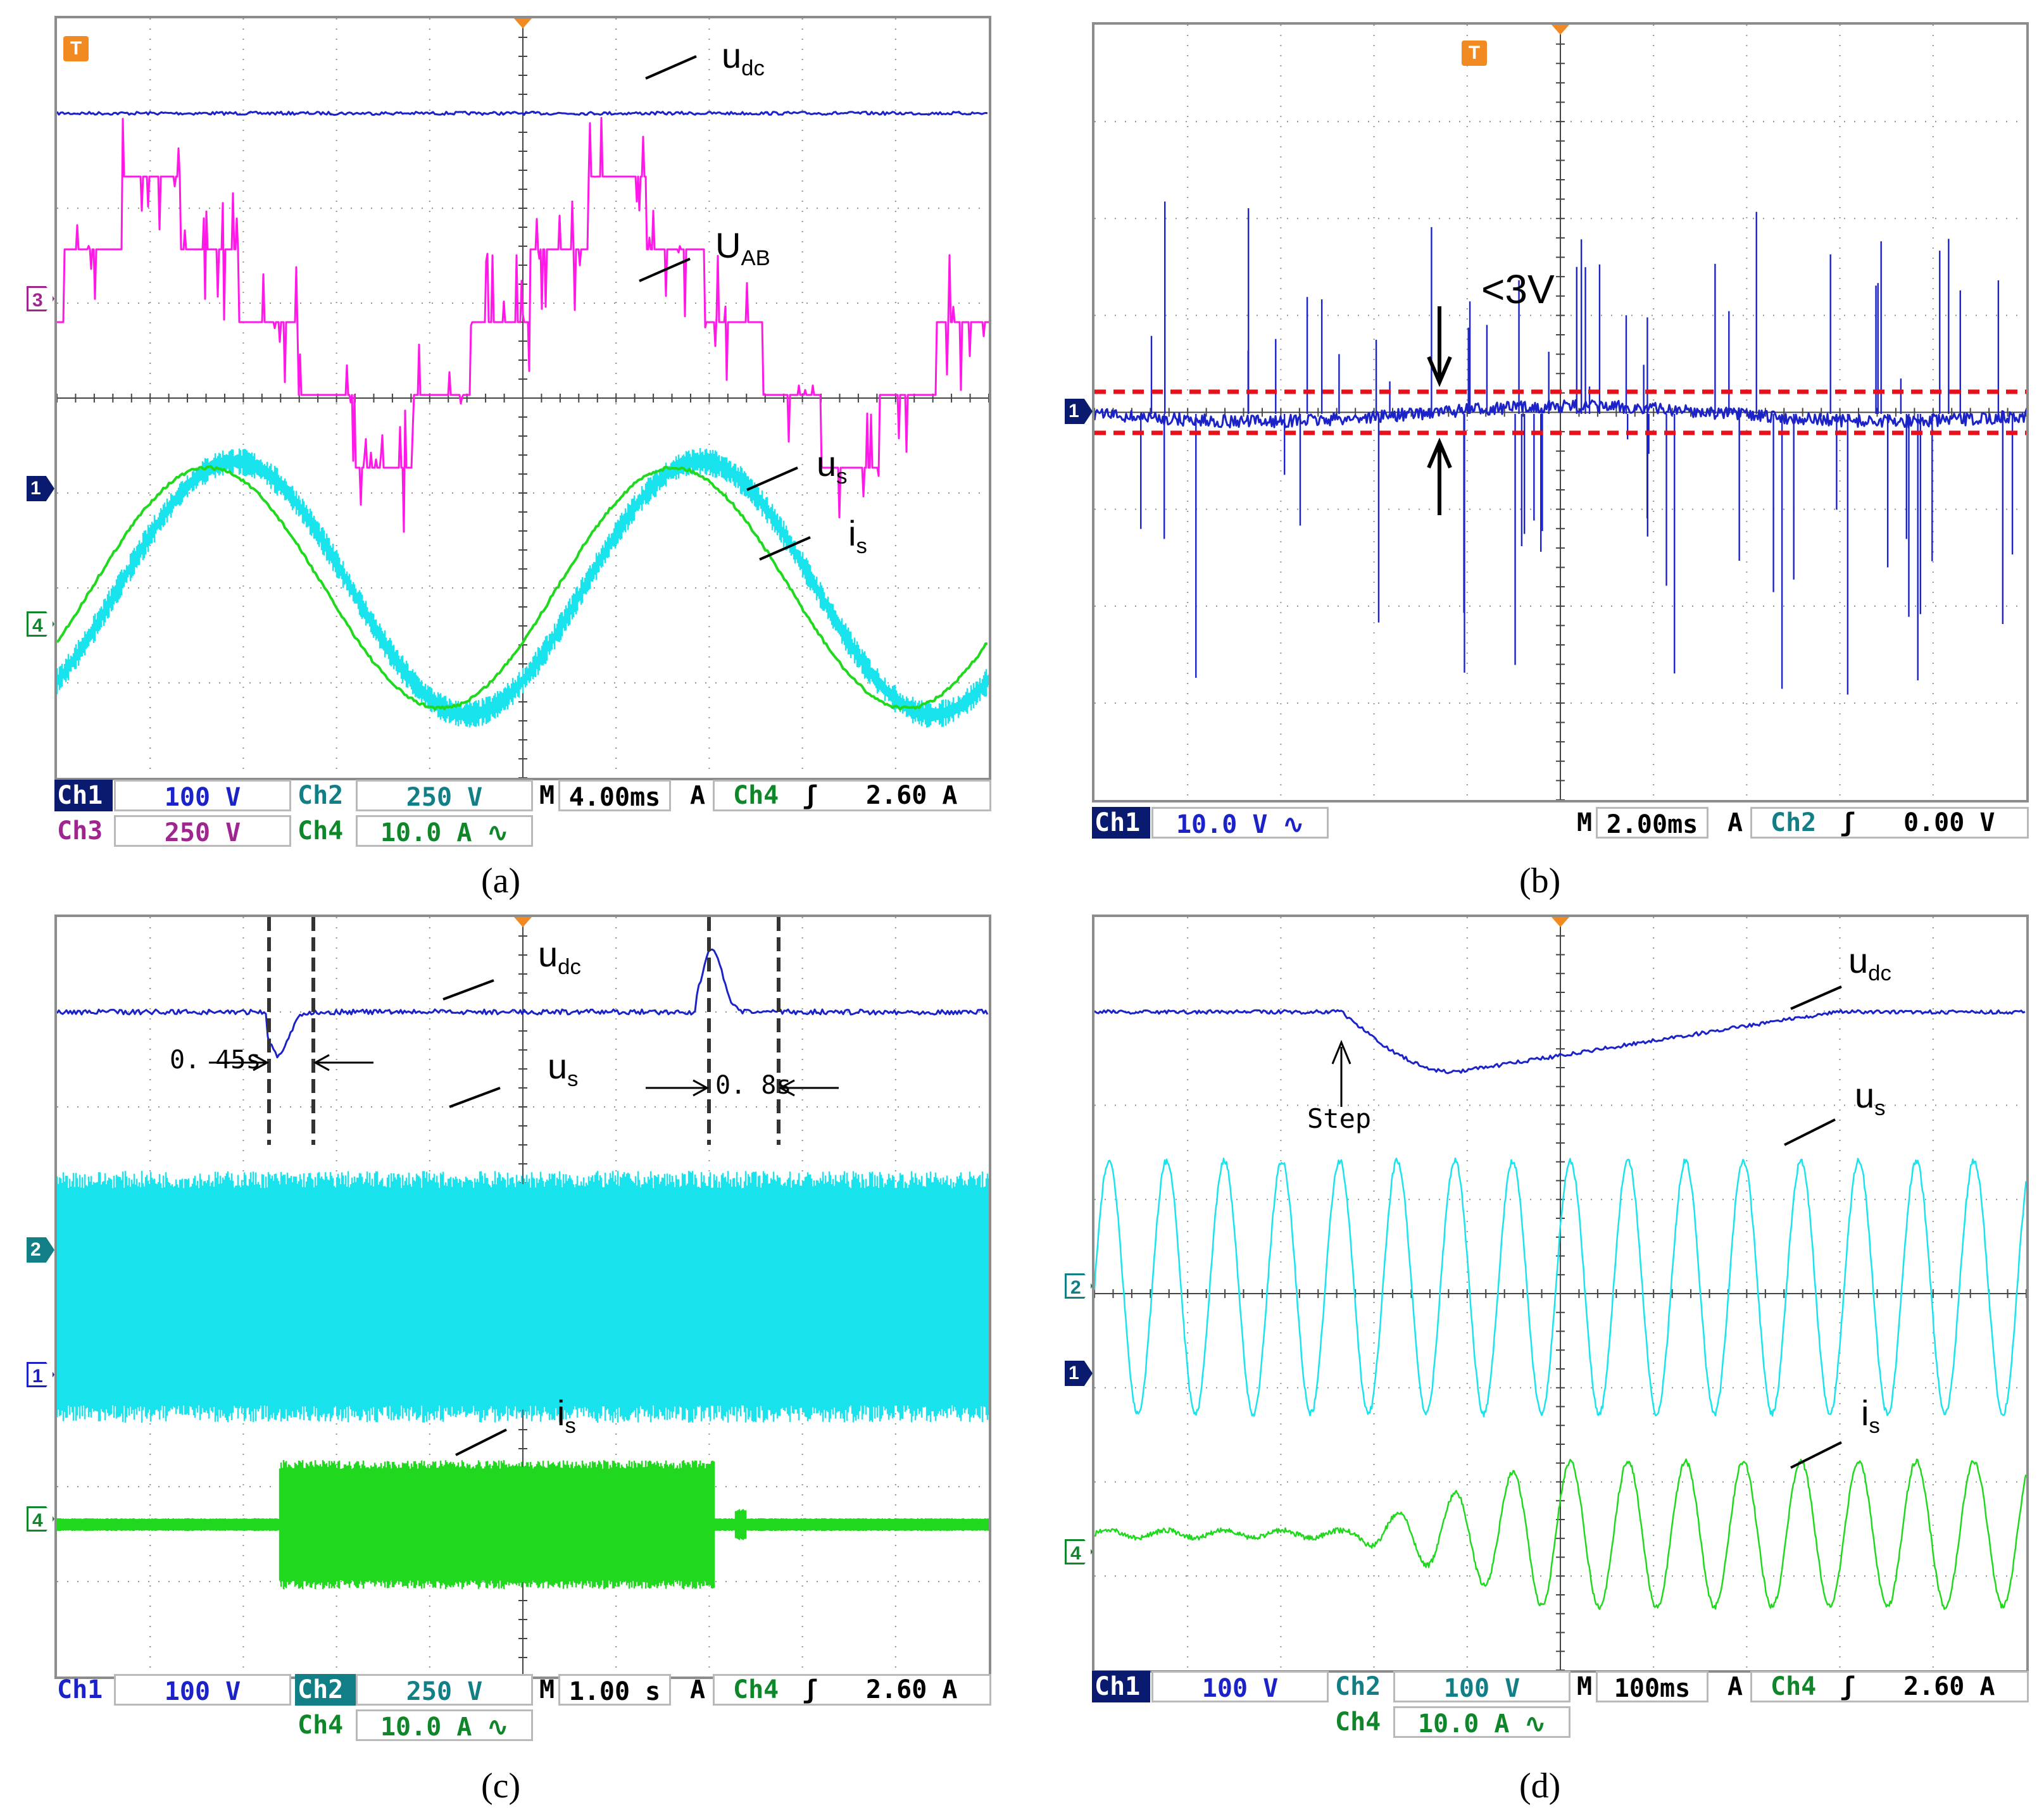 This screenshot has width=2044, height=1817. What do you see at coordinates (40, 298) in the screenshot?
I see `marker-ch3: 3` at bounding box center [40, 298].